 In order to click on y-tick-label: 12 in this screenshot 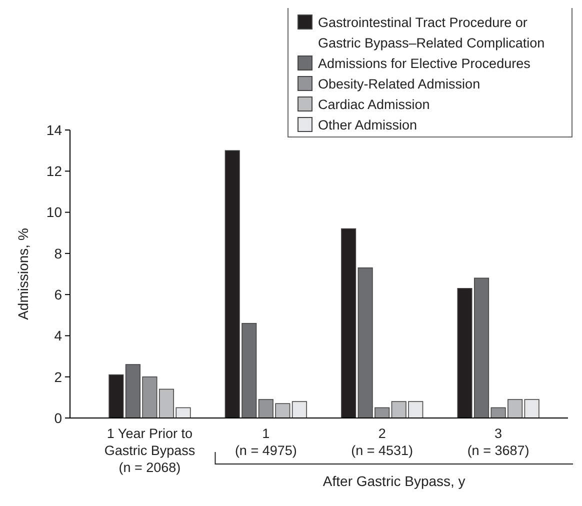, I will do `click(54, 171)`.